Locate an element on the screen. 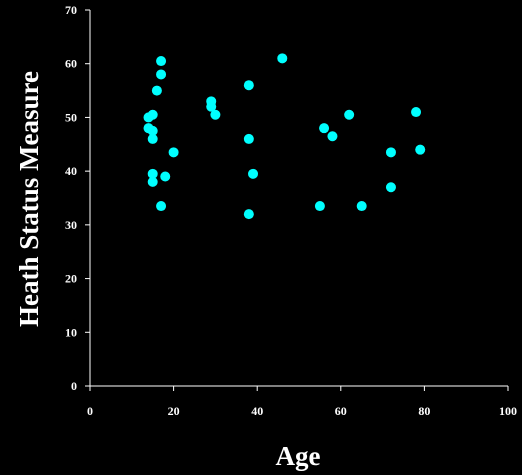 The image size is (522, 475). x-tick-label: 0 is located at coordinates (90, 411).